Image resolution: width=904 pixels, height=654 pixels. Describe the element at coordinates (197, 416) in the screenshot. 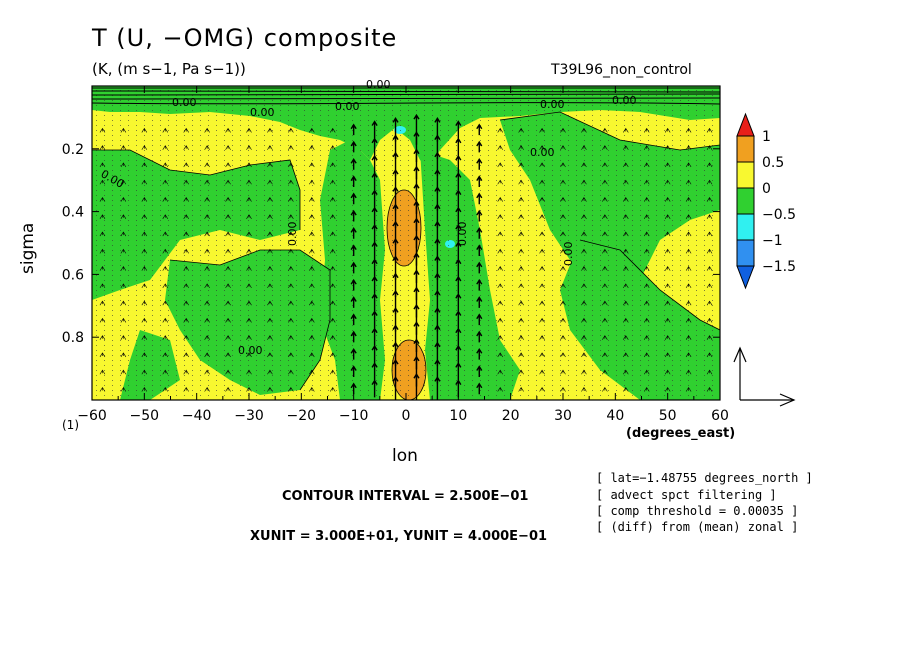

I see `x-tick-label: −40` at that location.